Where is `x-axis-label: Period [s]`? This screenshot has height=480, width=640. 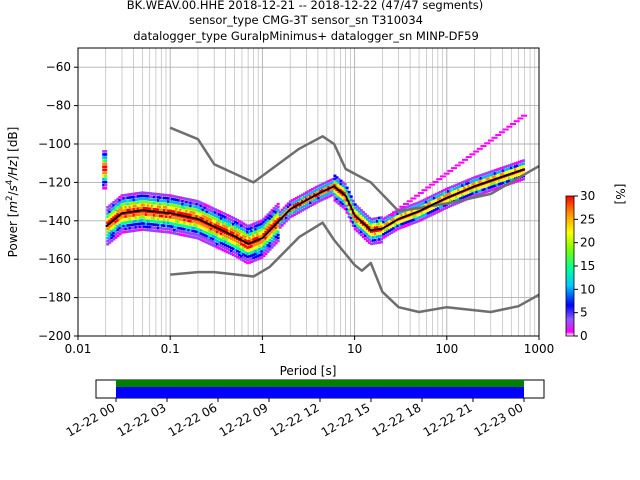
x-axis-label: Period [s] is located at coordinates (308, 371).